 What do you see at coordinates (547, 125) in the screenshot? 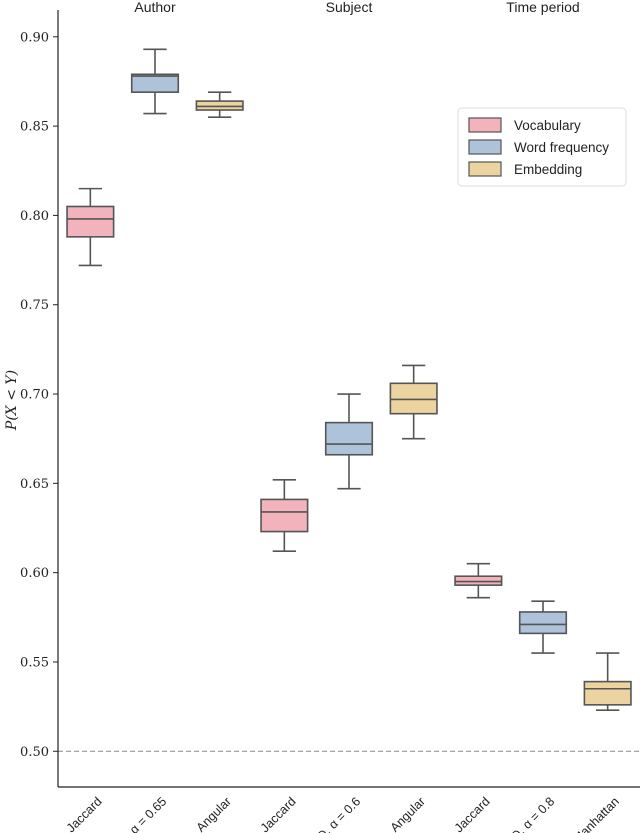
I see `legend-label: Vocabulary` at bounding box center [547, 125].